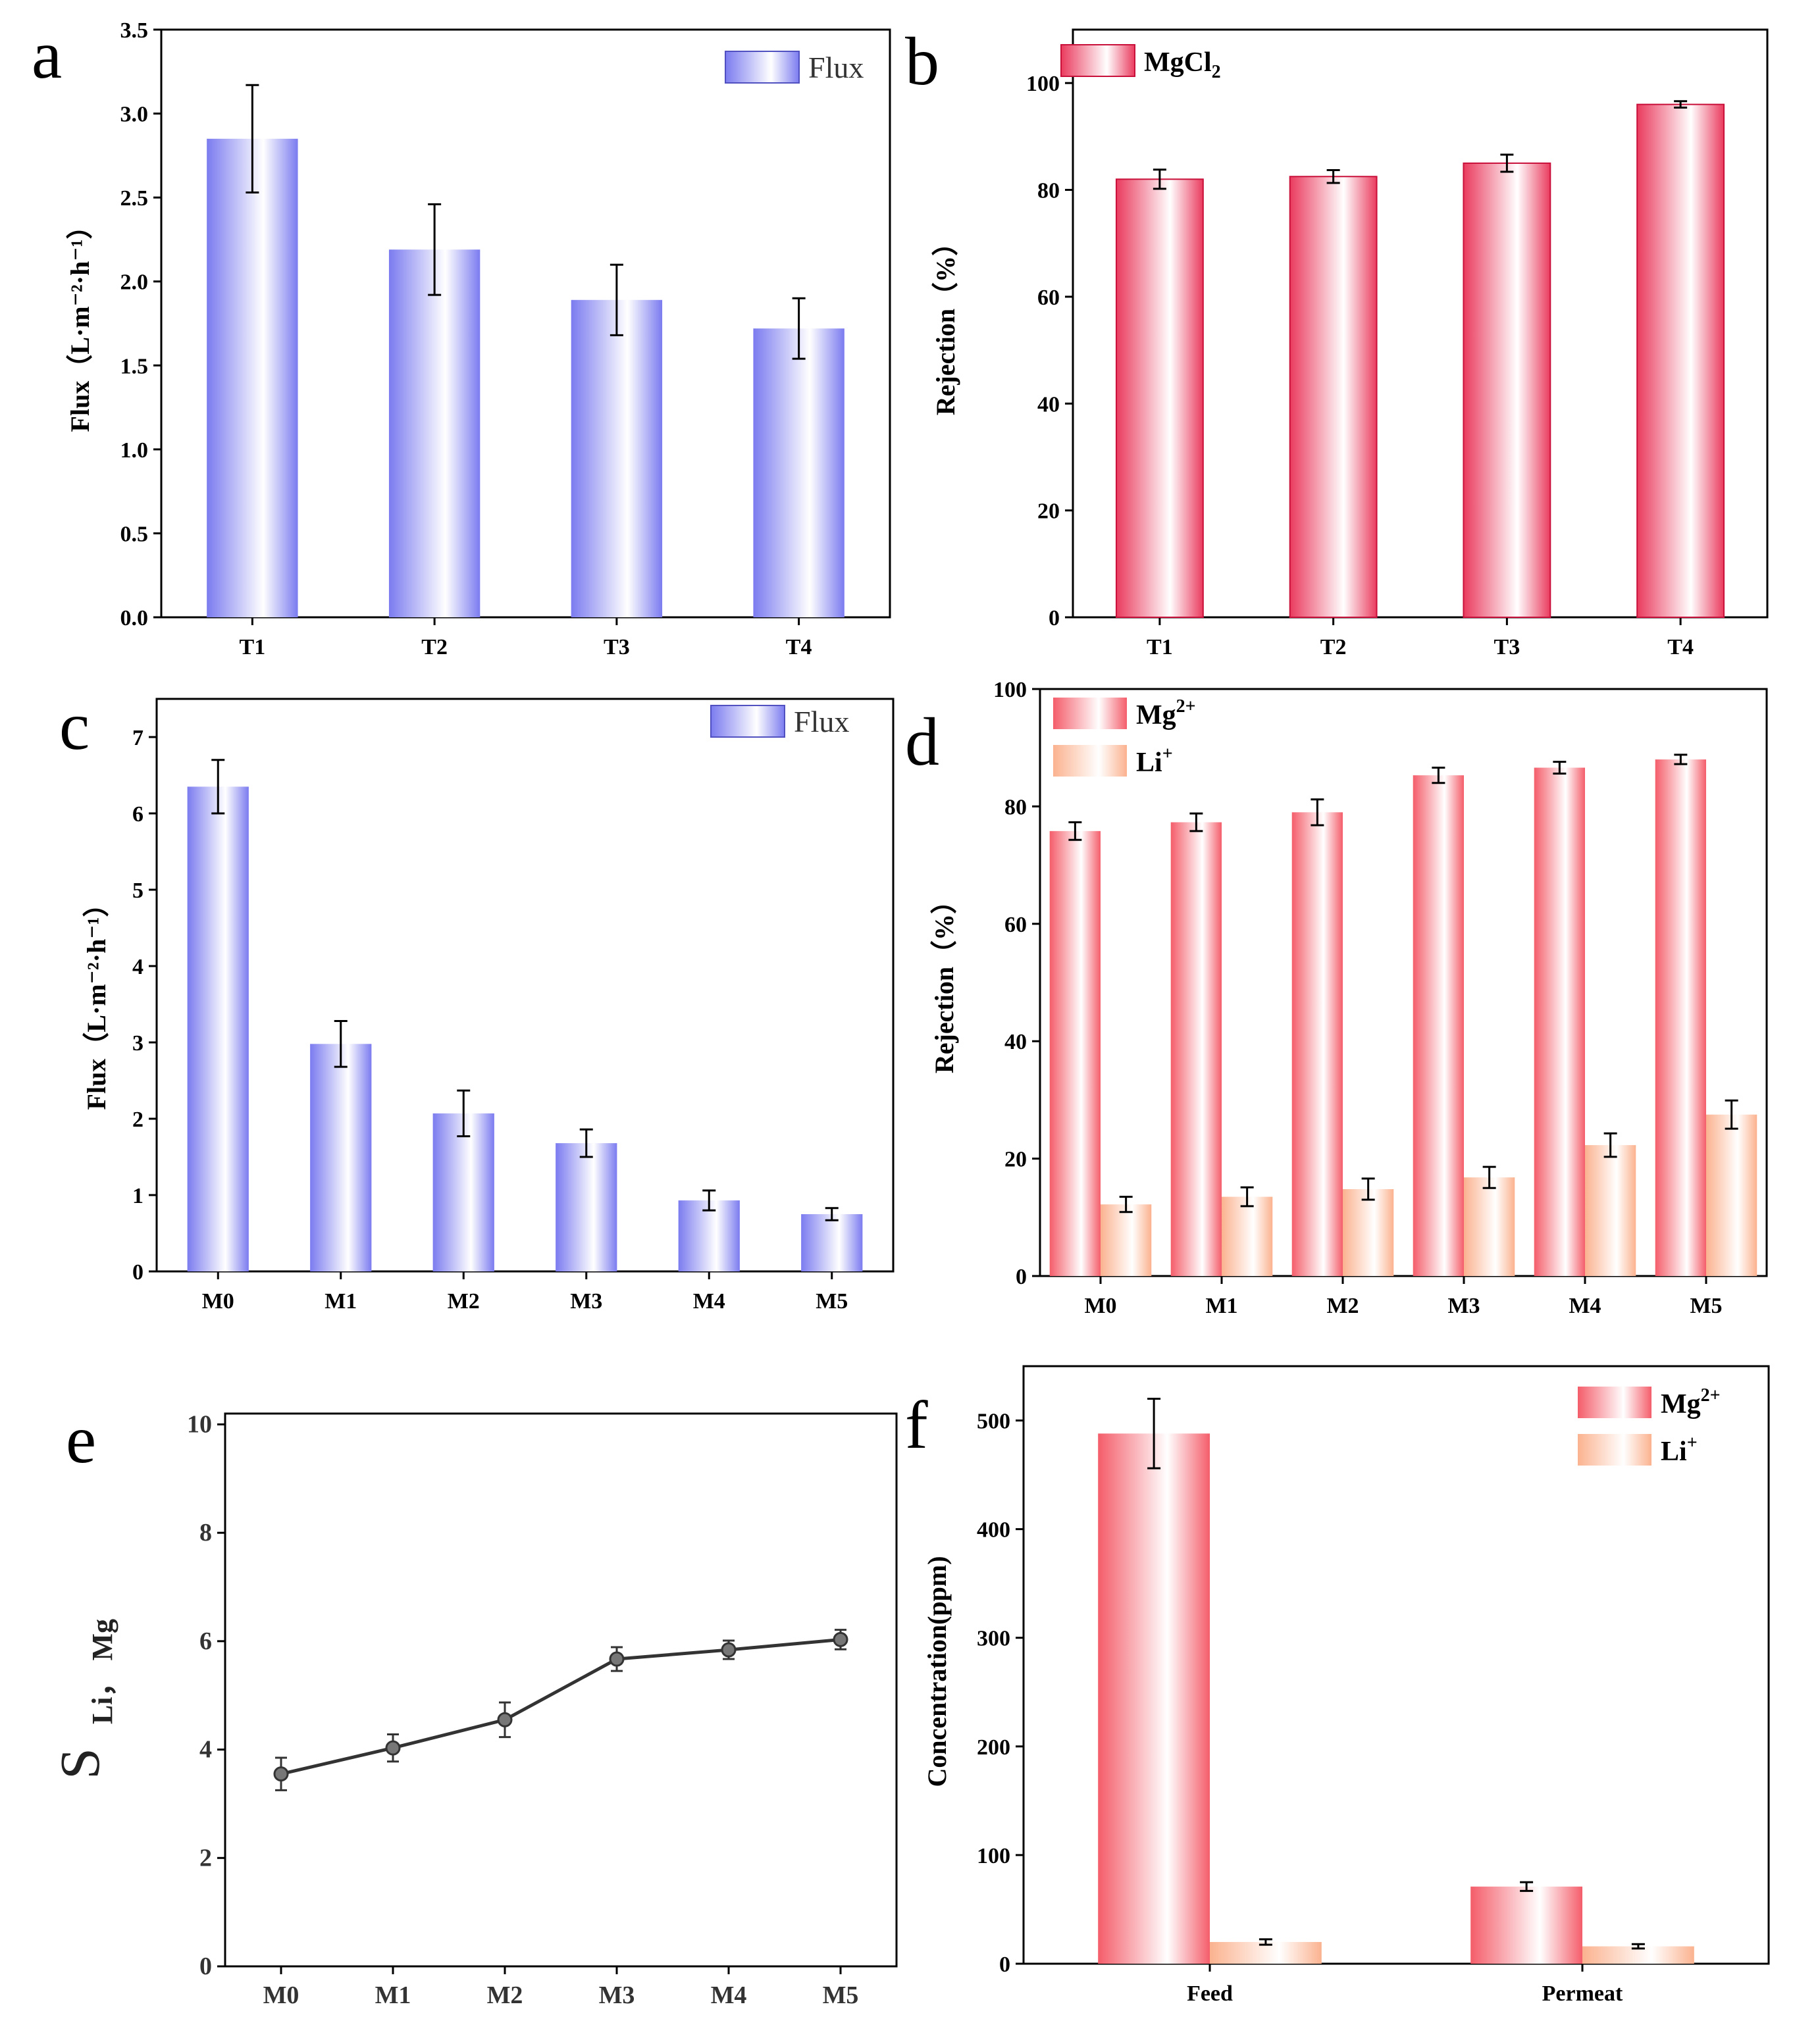 The height and width of the screenshot is (2044, 1793). I want to click on x-tick-label: Feed, so click(1210, 1993).